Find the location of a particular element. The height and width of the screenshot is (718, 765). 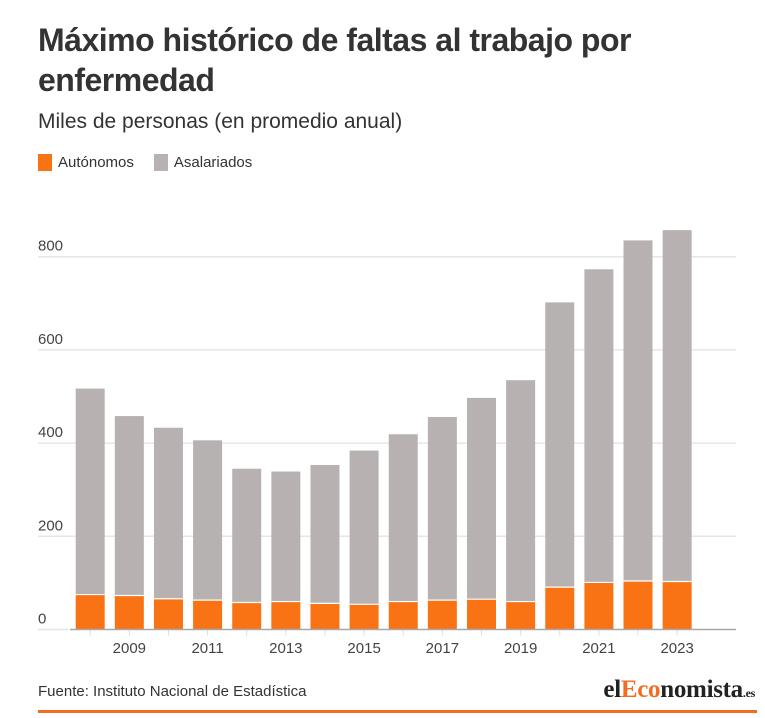

legend-item-autonomos: Autónomos is located at coordinates (86, 162).